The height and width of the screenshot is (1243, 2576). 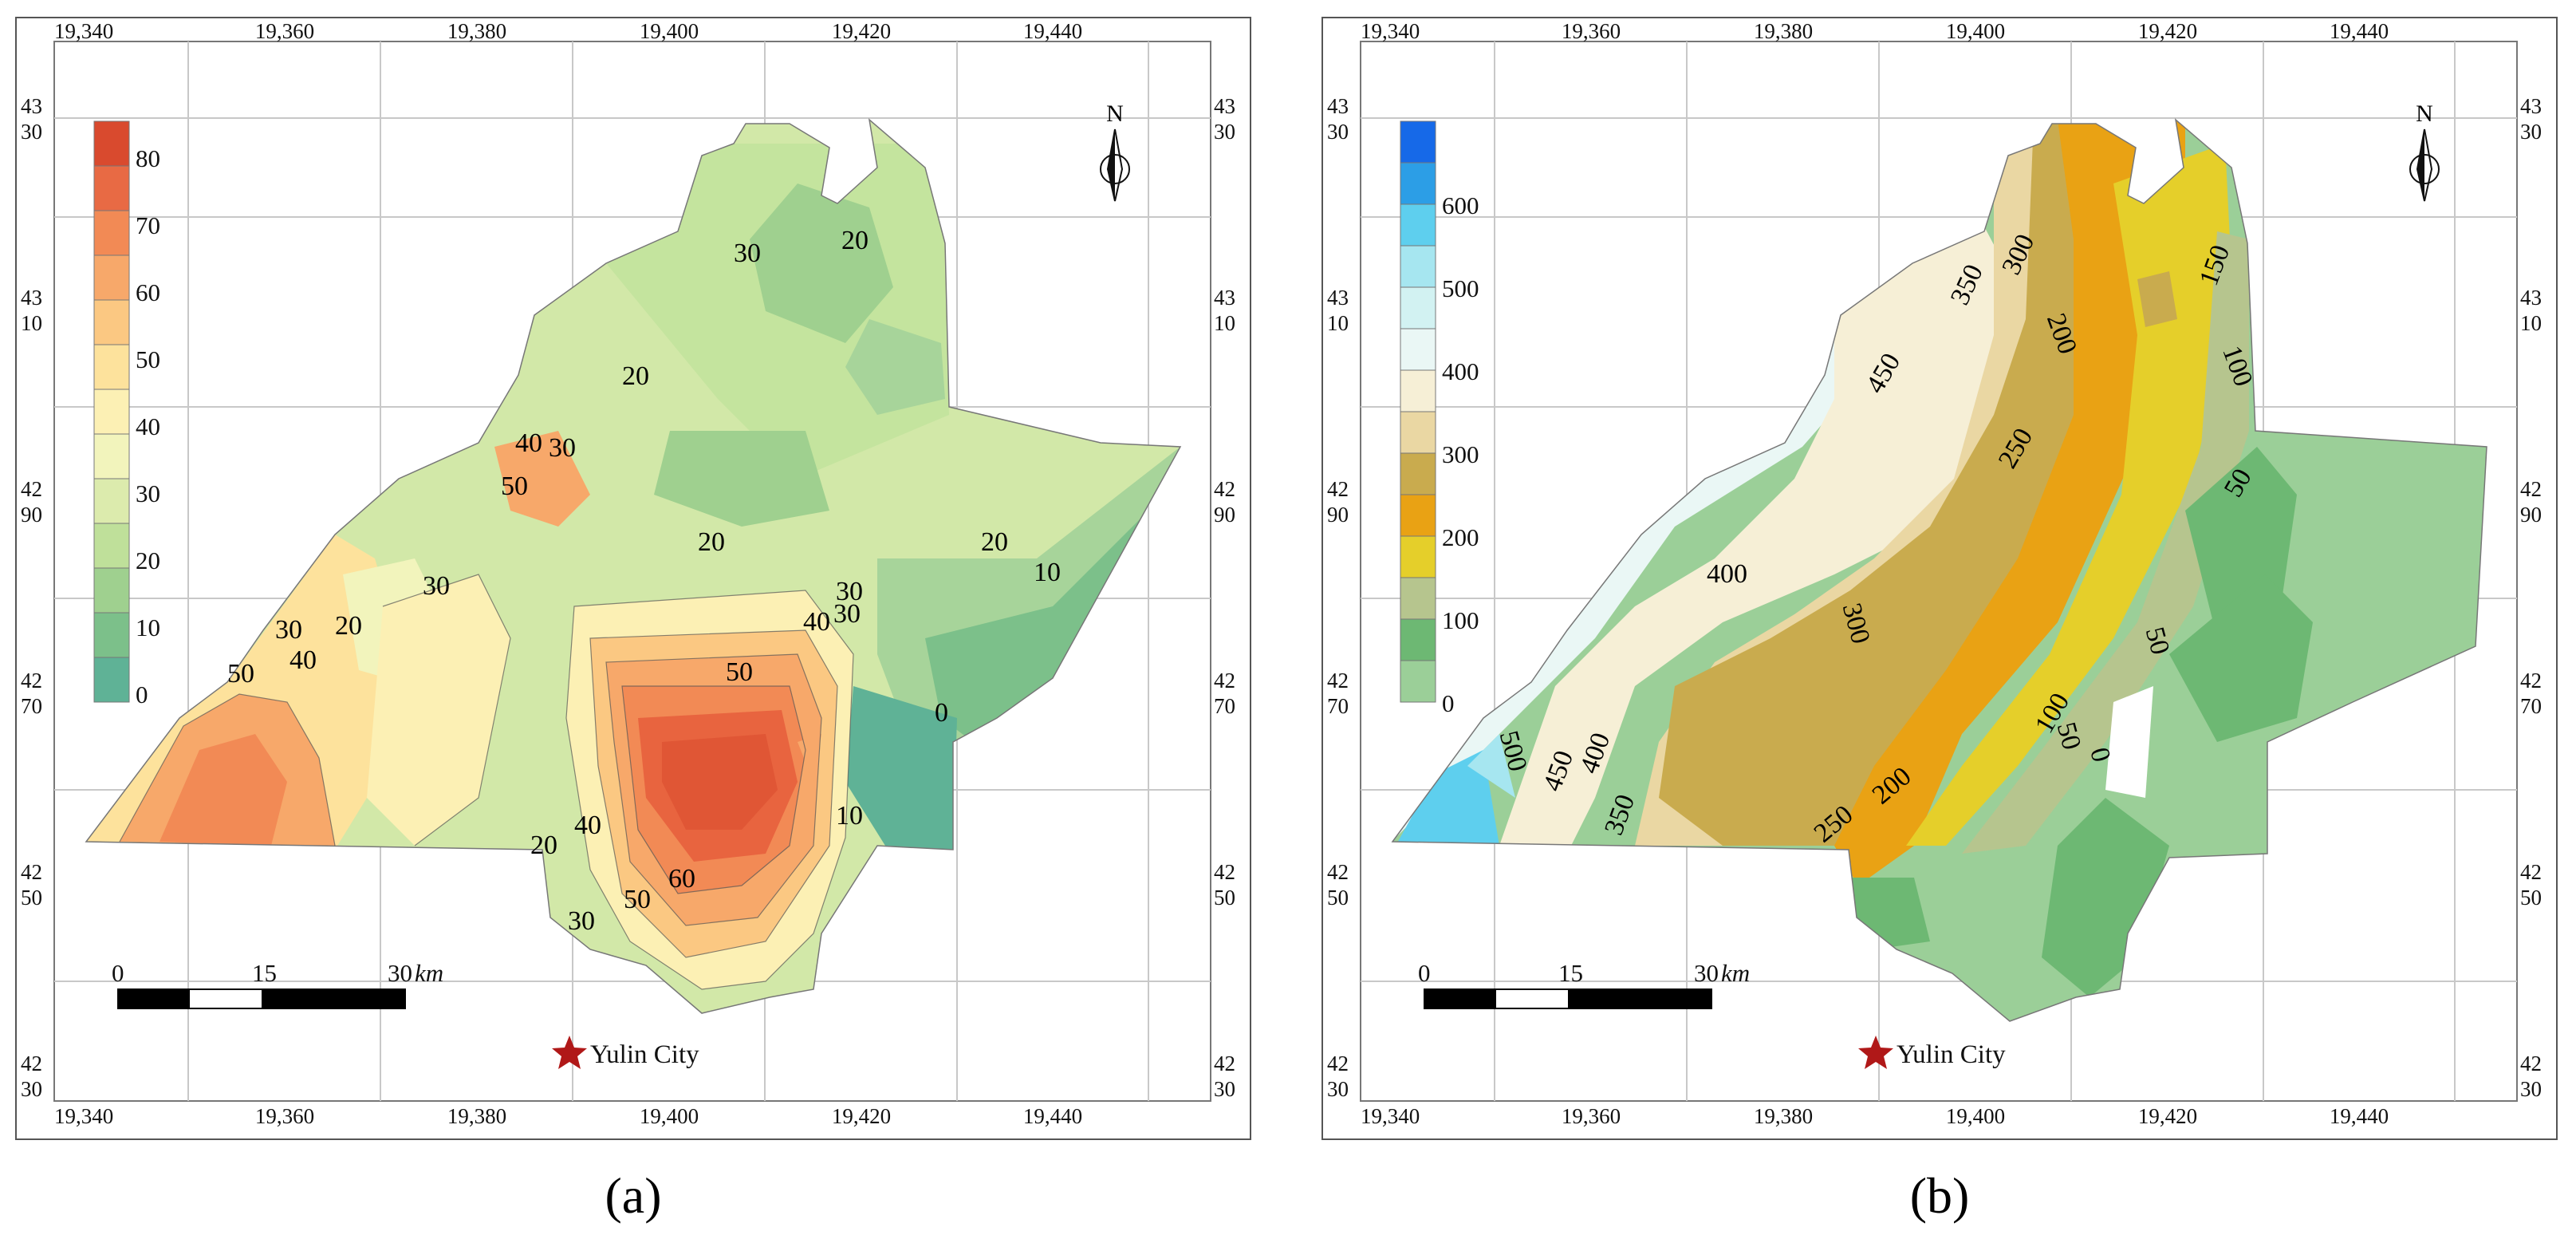 What do you see at coordinates (625, 1052) in the screenshot?
I see `panel-a-city-marker: Yulin City` at bounding box center [625, 1052].